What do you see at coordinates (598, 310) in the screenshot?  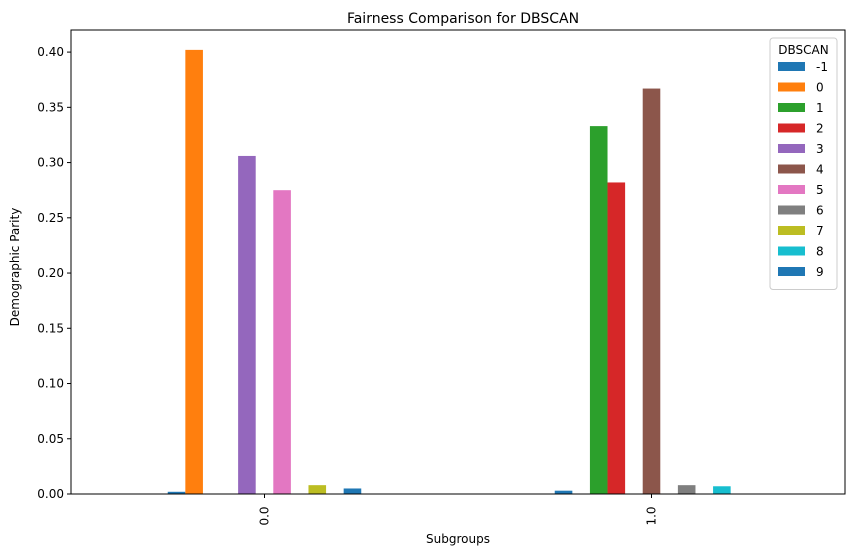 I see `bar-1-1.0` at bounding box center [598, 310].